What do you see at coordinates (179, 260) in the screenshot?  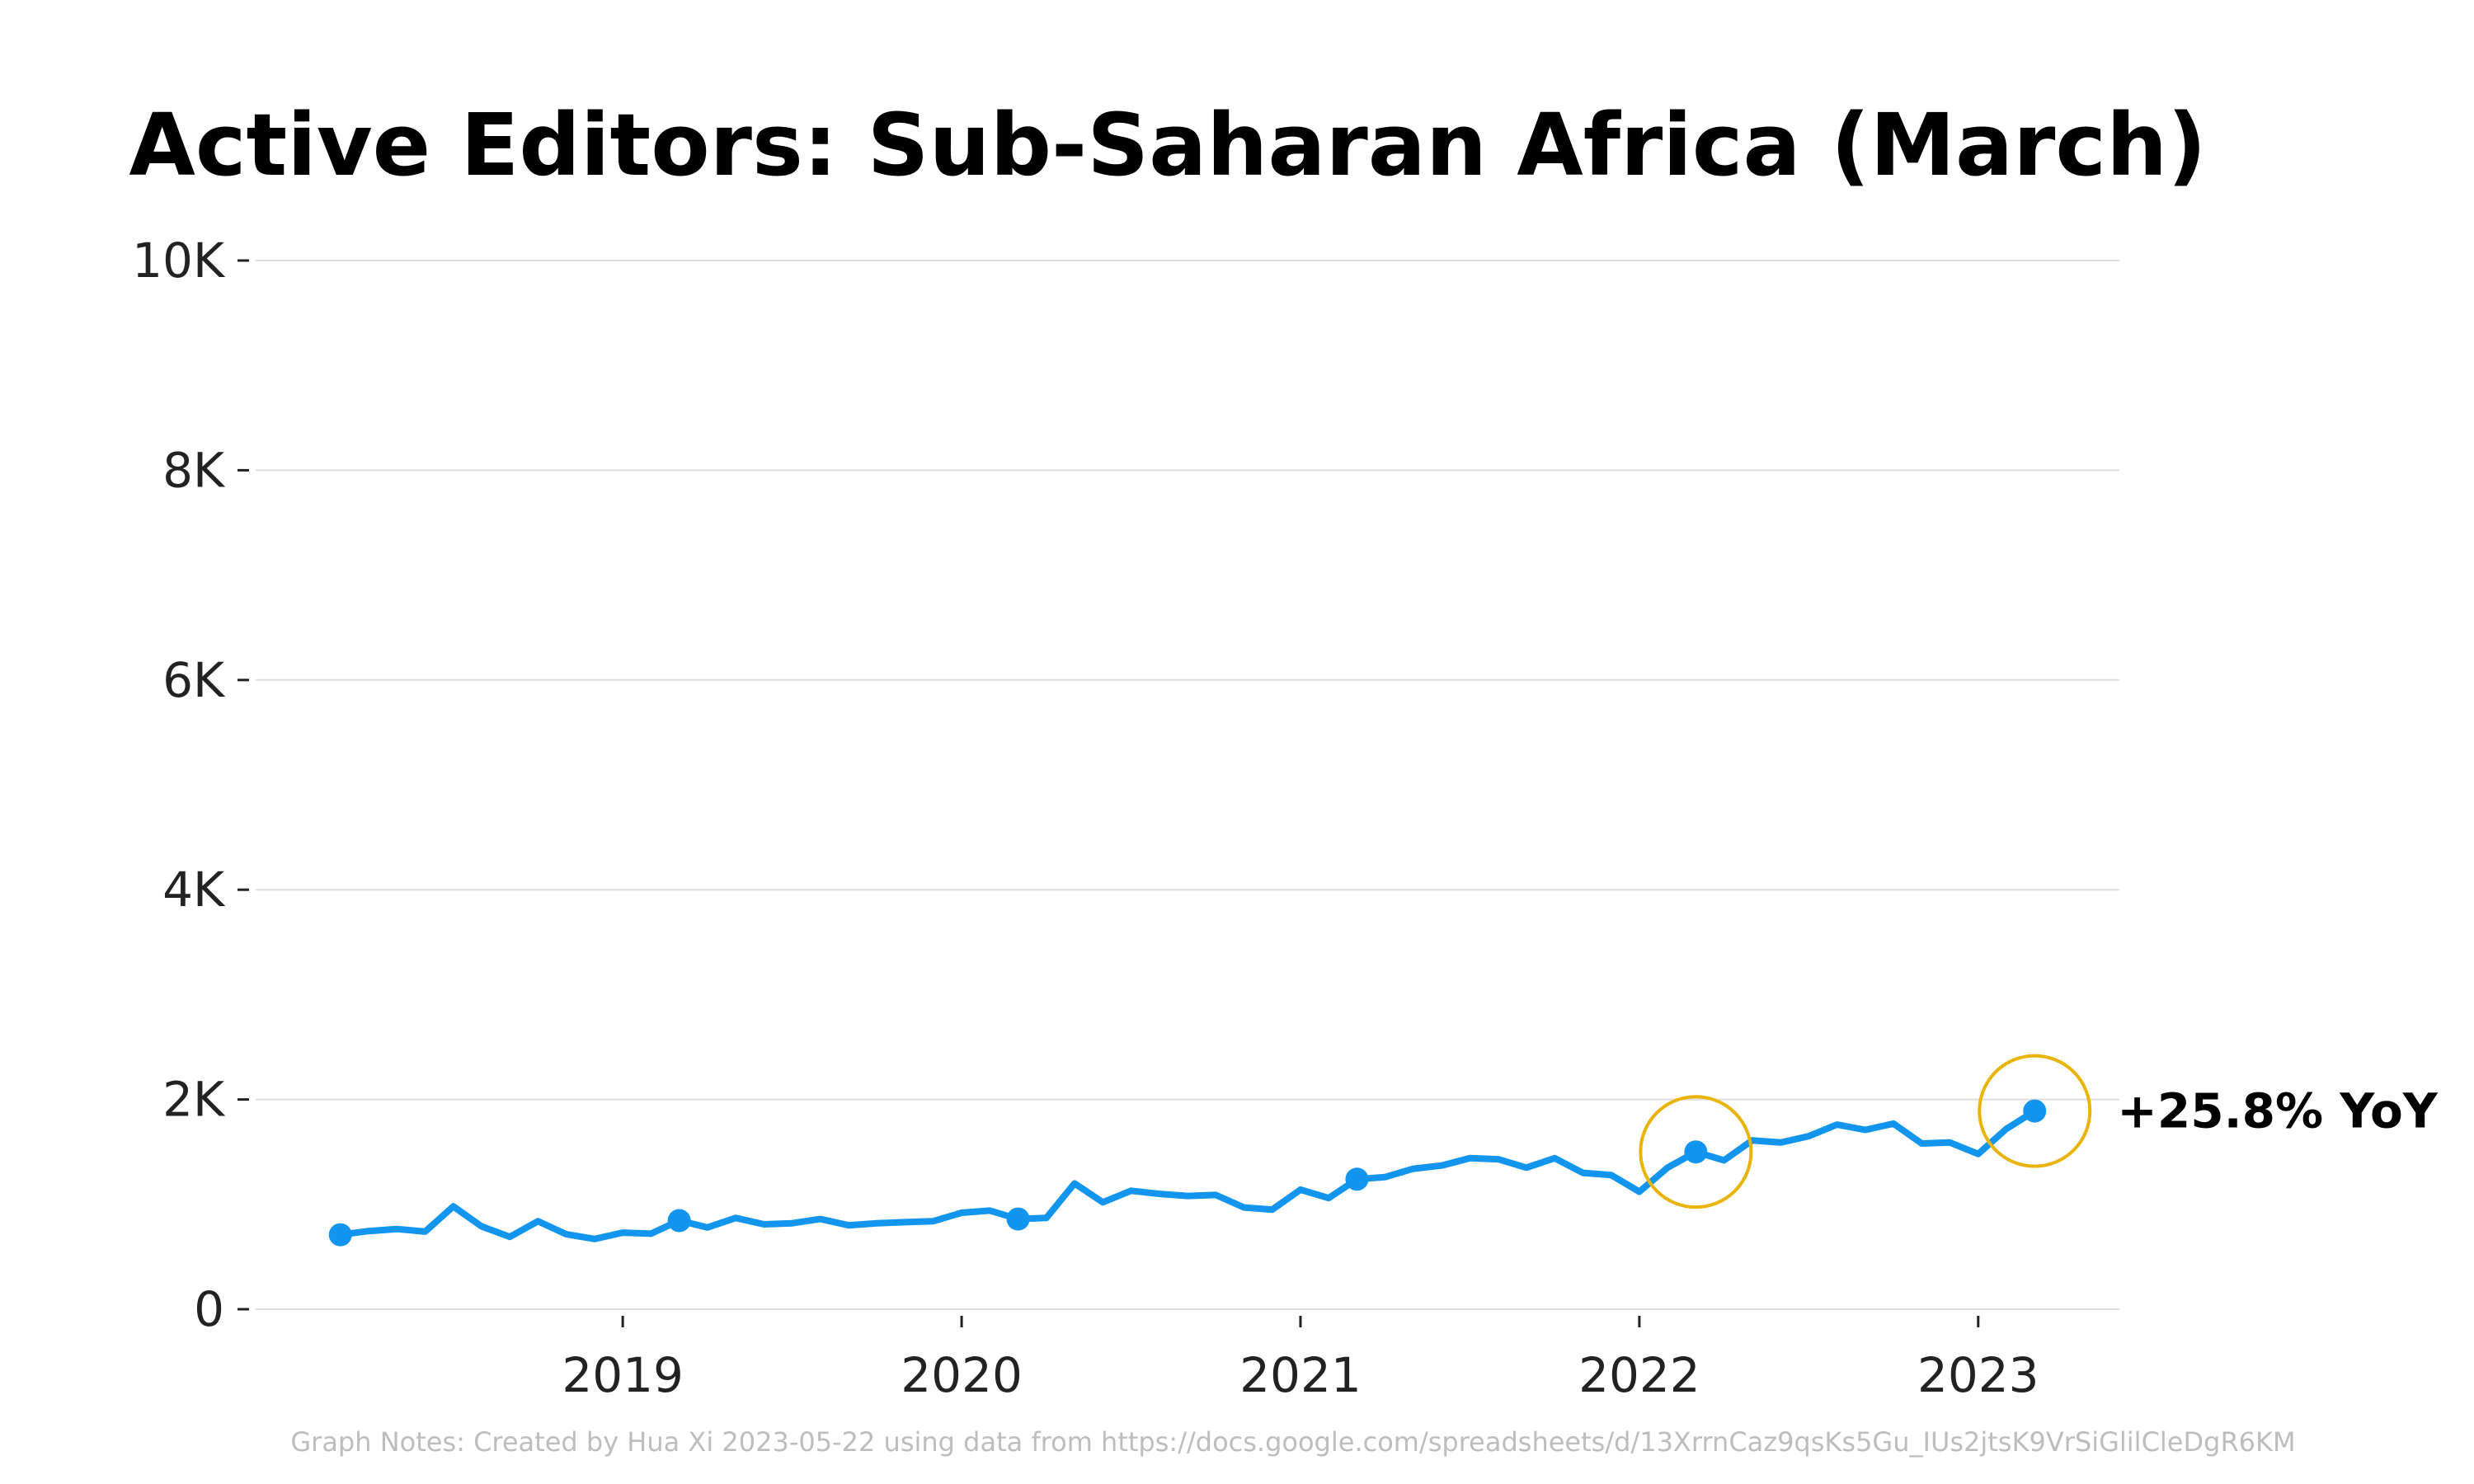 I see `y-tick-label: 10K` at bounding box center [179, 260].